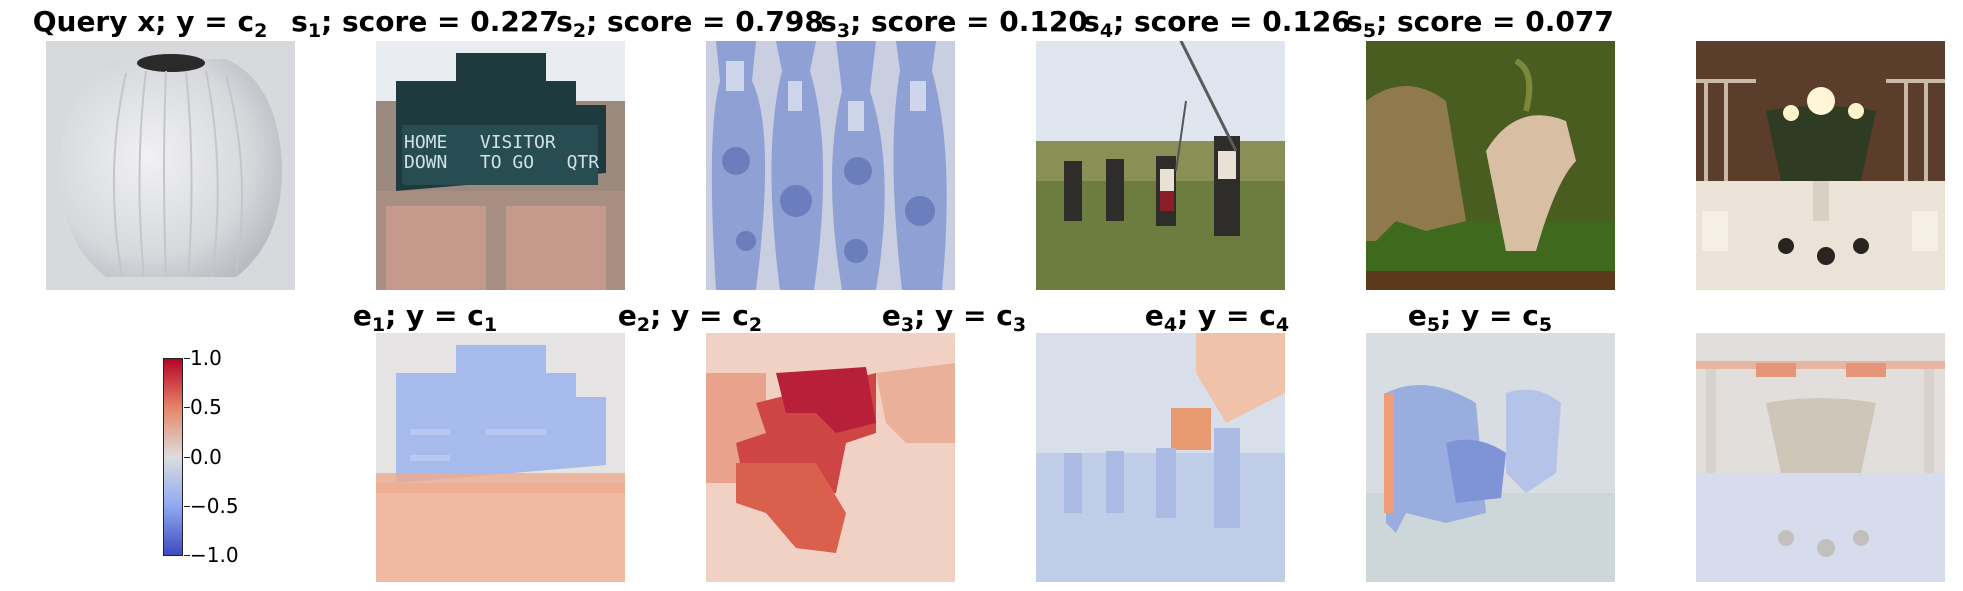 Image resolution: width=1963 pixels, height=591 pixels. What do you see at coordinates (954, 317) in the screenshot?
I see `panel-title-e3: e3; y = c3` at bounding box center [954, 317].